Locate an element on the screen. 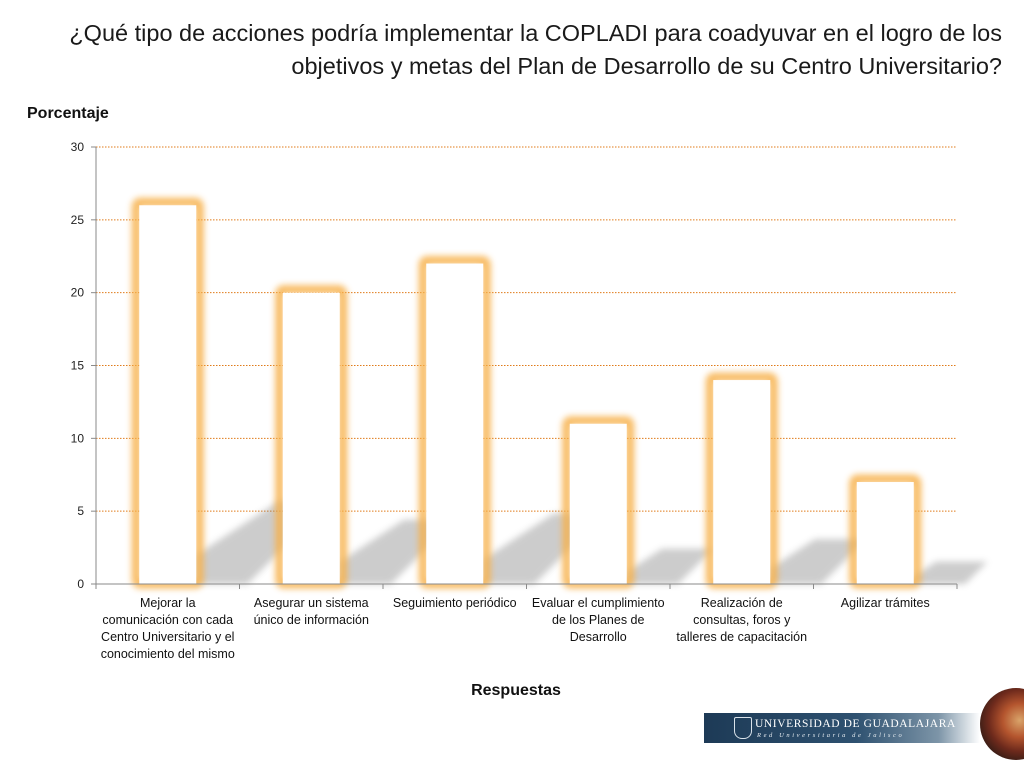 This screenshot has height=768, width=1024. x-category-label-5: Agilizar trámites is located at coordinates (885, 603).